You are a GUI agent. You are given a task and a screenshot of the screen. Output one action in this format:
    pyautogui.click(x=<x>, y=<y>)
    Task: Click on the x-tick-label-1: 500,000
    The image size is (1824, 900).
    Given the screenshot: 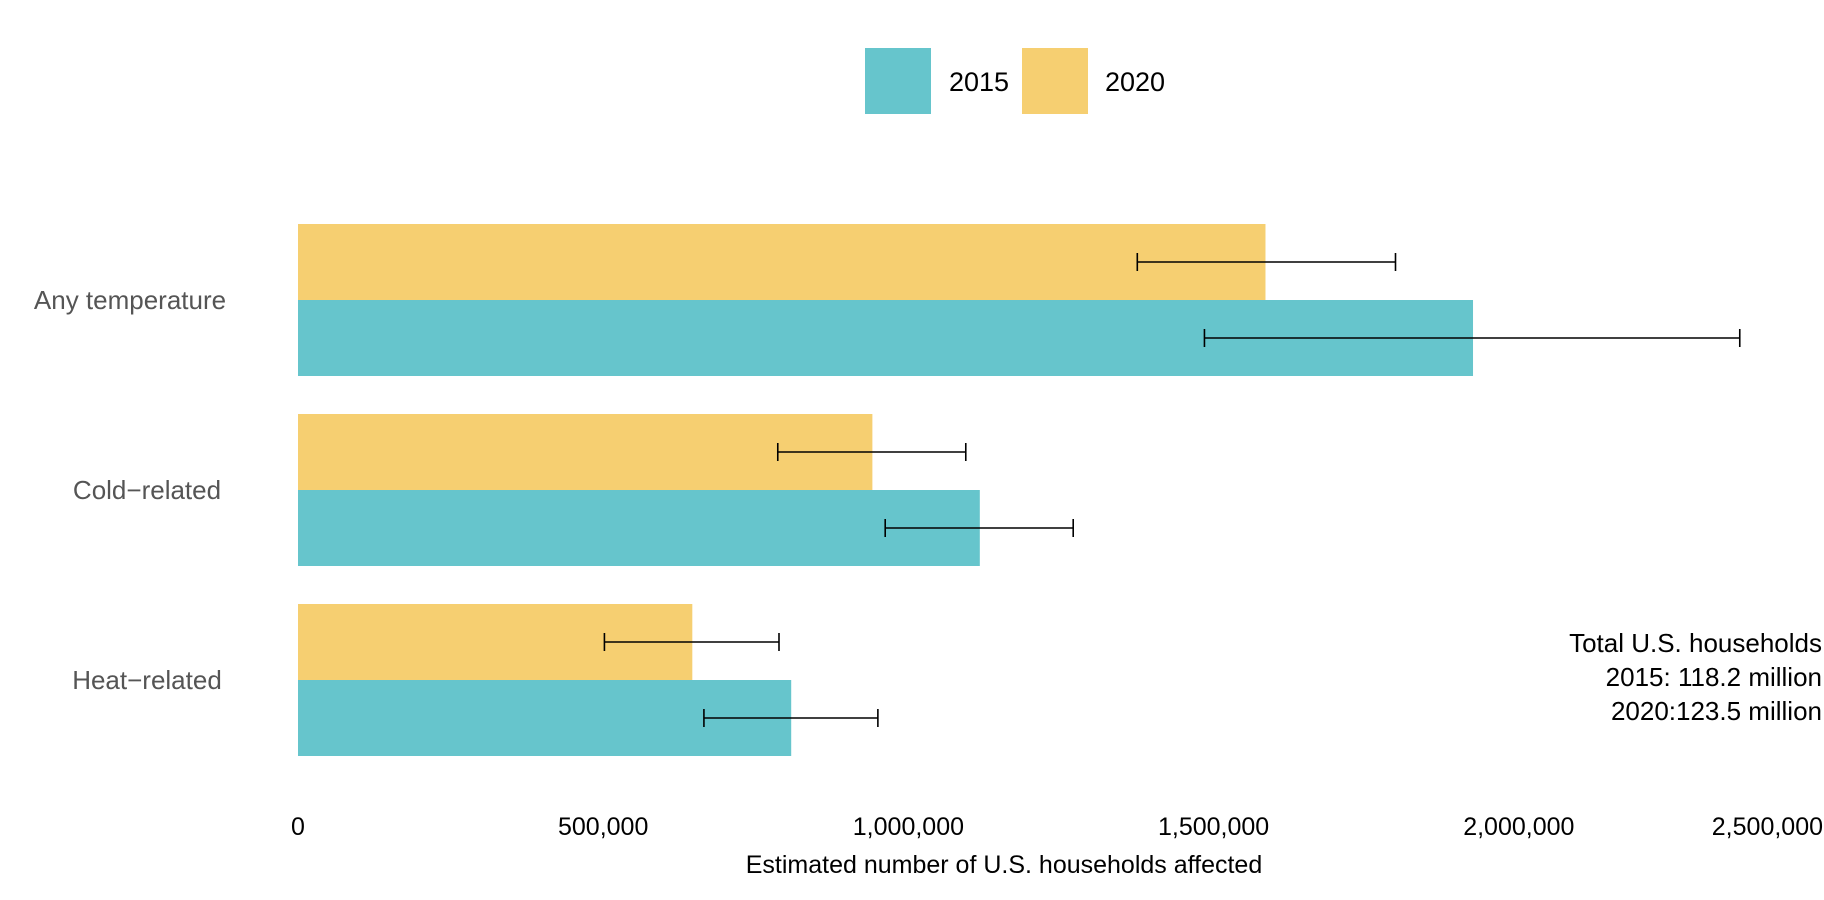 What is the action you would take?
    pyautogui.click(x=603, y=827)
    